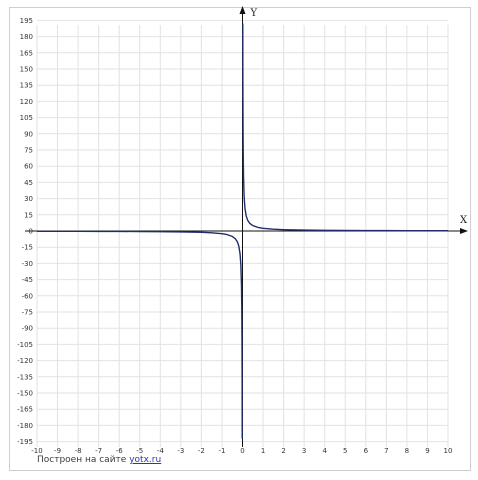  Describe the element at coordinates (366, 451) in the screenshot. I see `x-tick-label: 6` at that location.